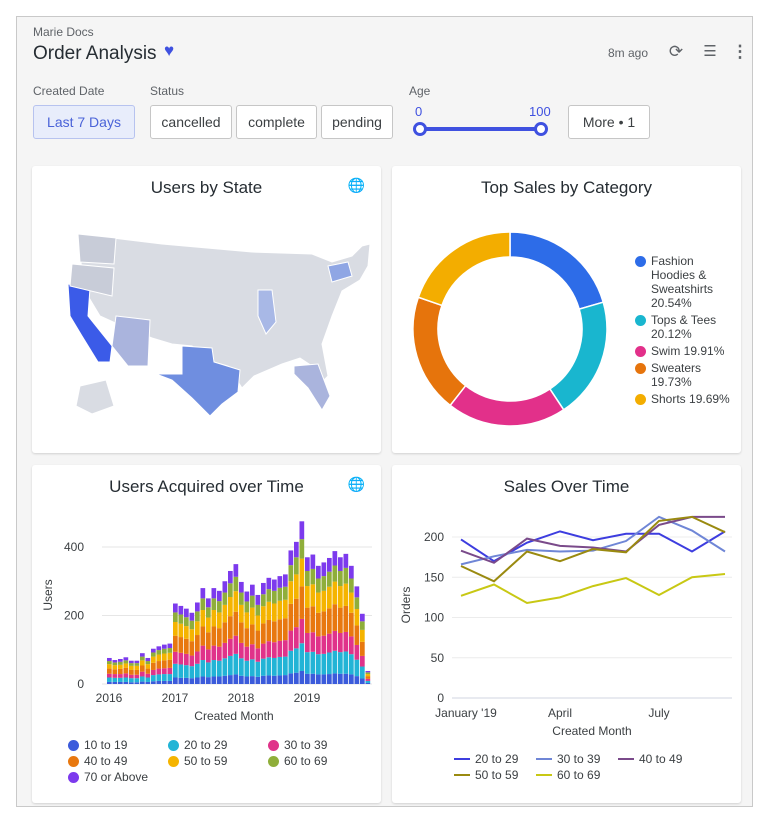  I want to click on legend-item: 70 or Above, so click(108, 777).